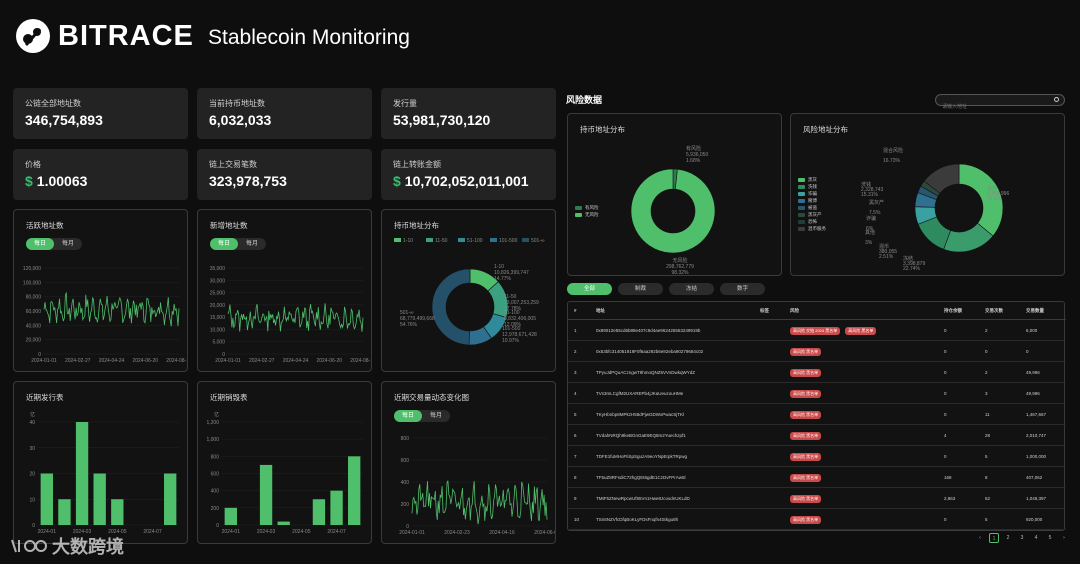 The image size is (1080, 564). Describe the element at coordinates (980, 538) in the screenshot. I see `prev-page-button: ‹` at that location.